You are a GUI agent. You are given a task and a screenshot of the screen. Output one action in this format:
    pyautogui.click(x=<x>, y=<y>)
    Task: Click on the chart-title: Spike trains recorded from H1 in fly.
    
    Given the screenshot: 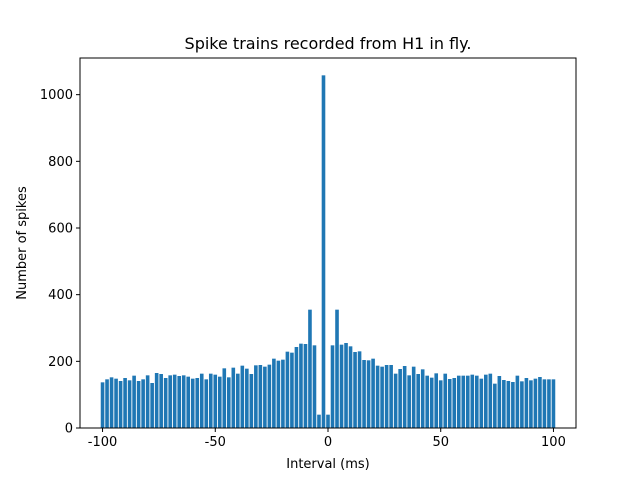 What is the action you would take?
    pyautogui.click(x=328, y=43)
    